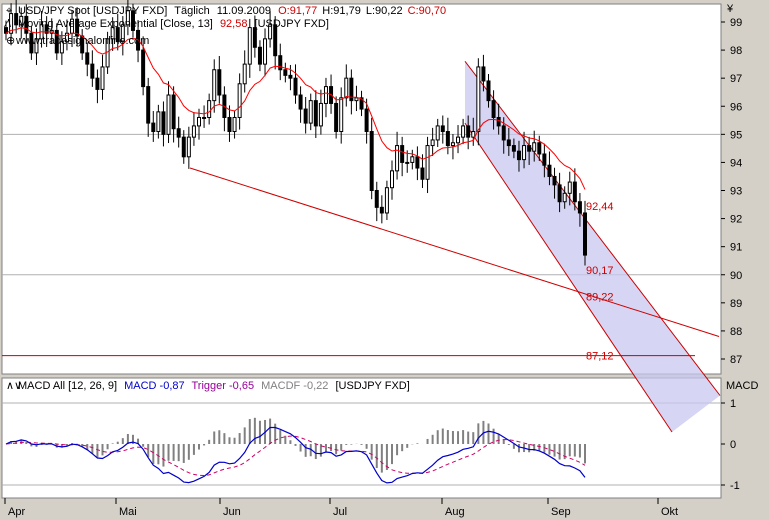 The width and height of the screenshot is (769, 520). Describe the element at coordinates (736, 360) in the screenshot. I see `ytick-label: 87` at that location.